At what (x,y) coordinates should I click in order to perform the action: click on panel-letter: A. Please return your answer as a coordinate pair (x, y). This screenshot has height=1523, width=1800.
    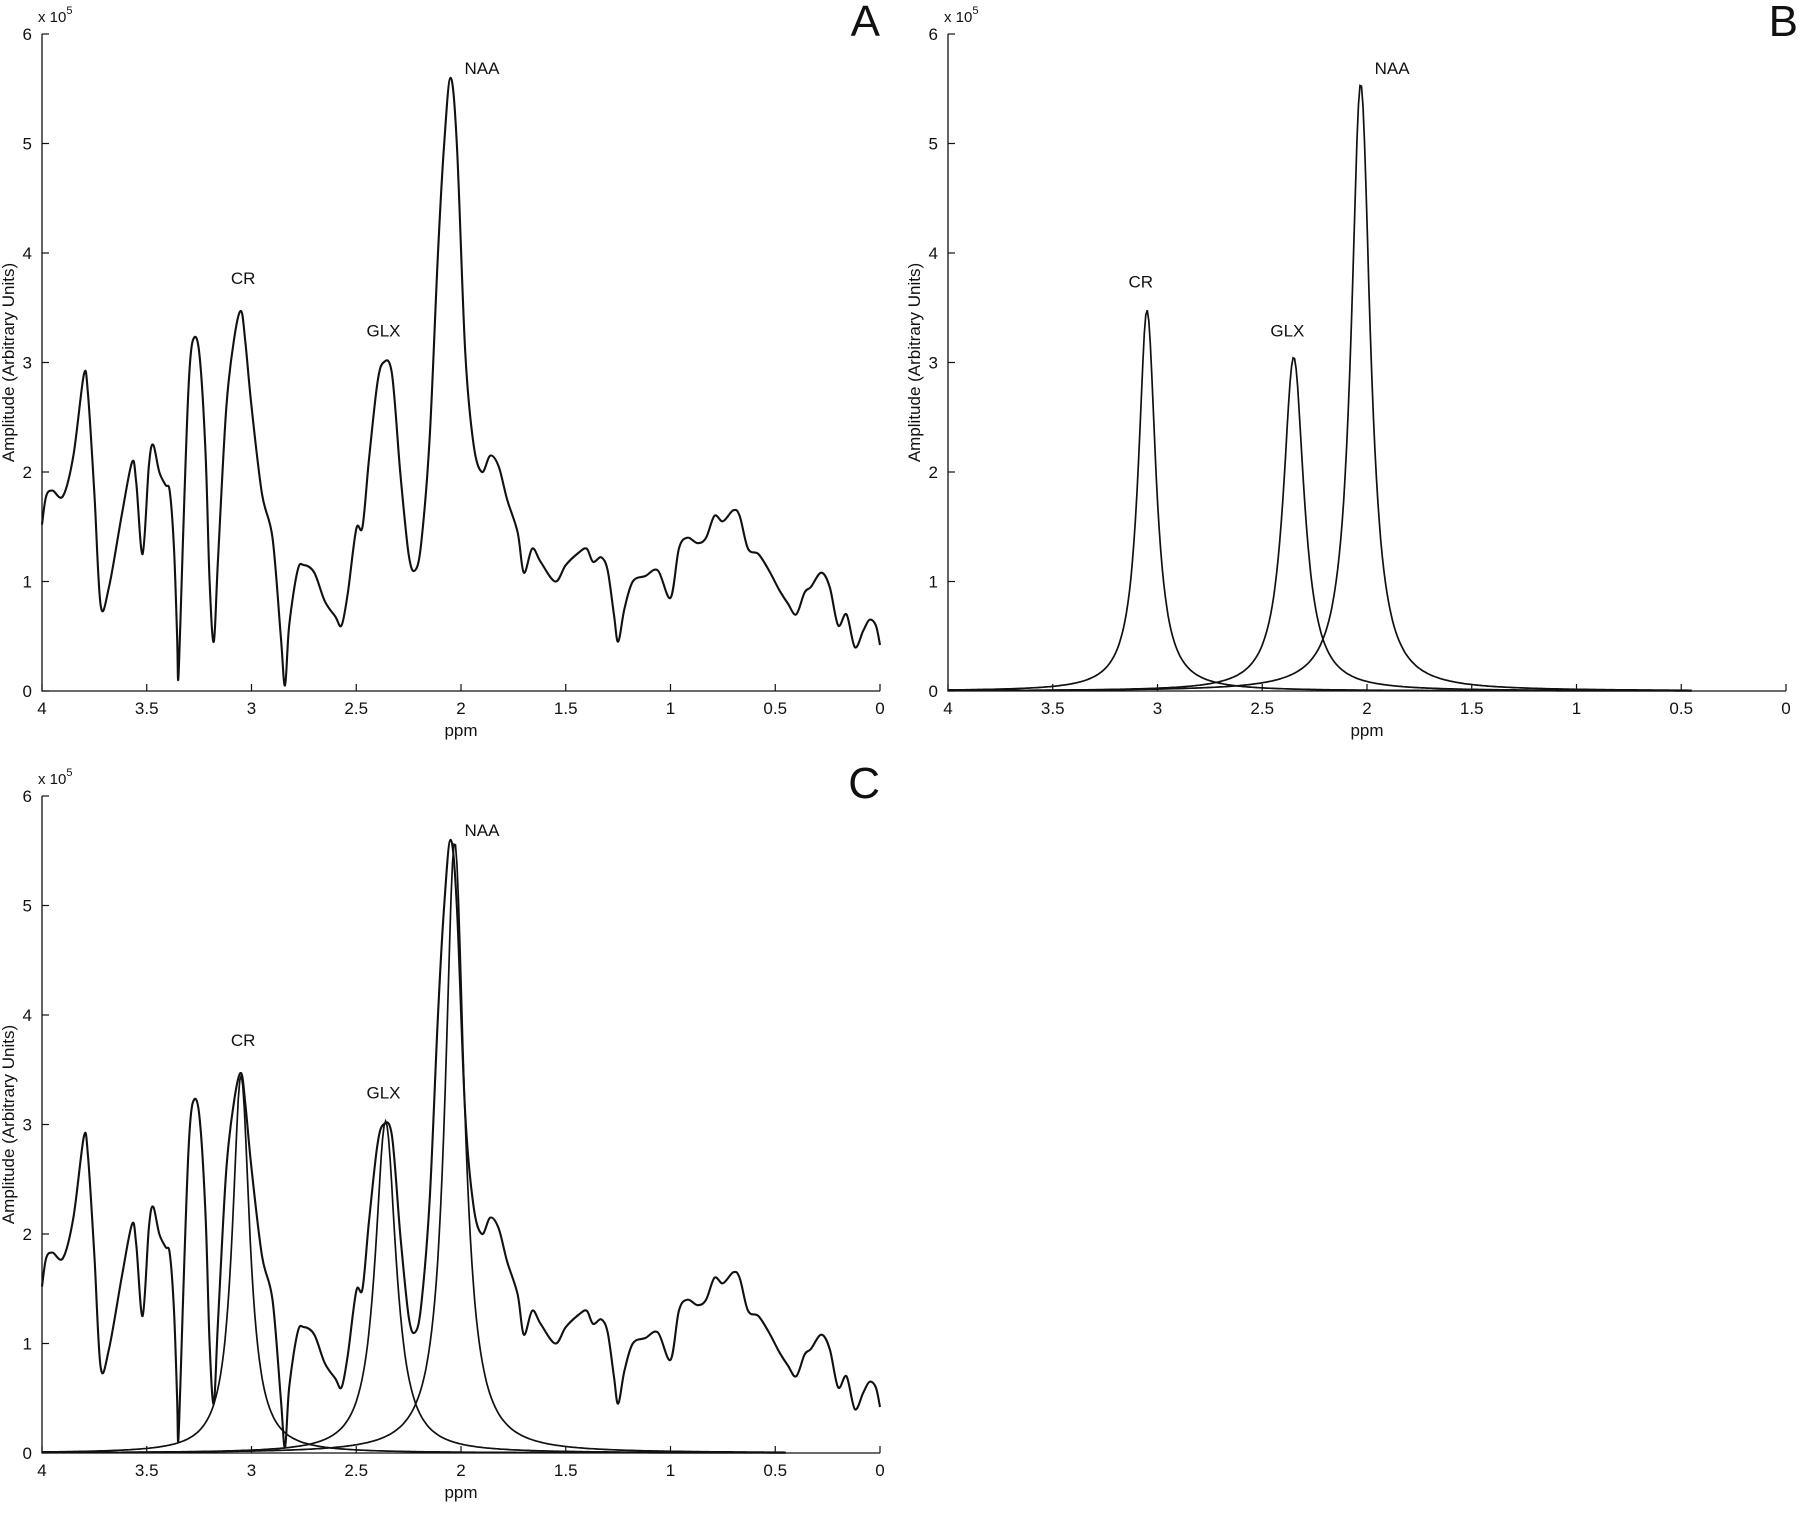
    Looking at the image, I should click on (866, 23).